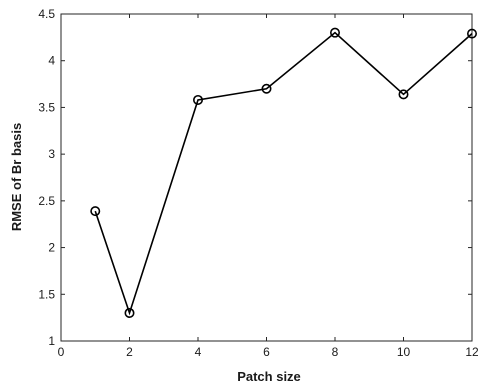 This screenshot has height=386, width=478. Describe the element at coordinates (46, 14) in the screenshot. I see `y-tick-label: 4.5` at that location.